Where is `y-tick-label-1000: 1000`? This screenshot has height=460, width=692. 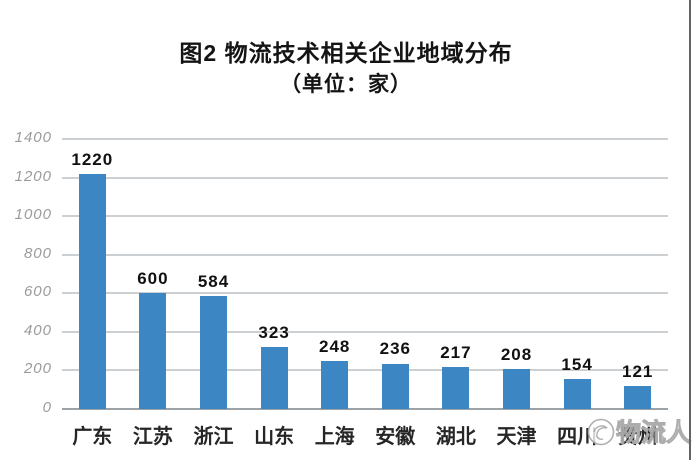
y-tick-label-1000: 1000 is located at coordinates (33, 215).